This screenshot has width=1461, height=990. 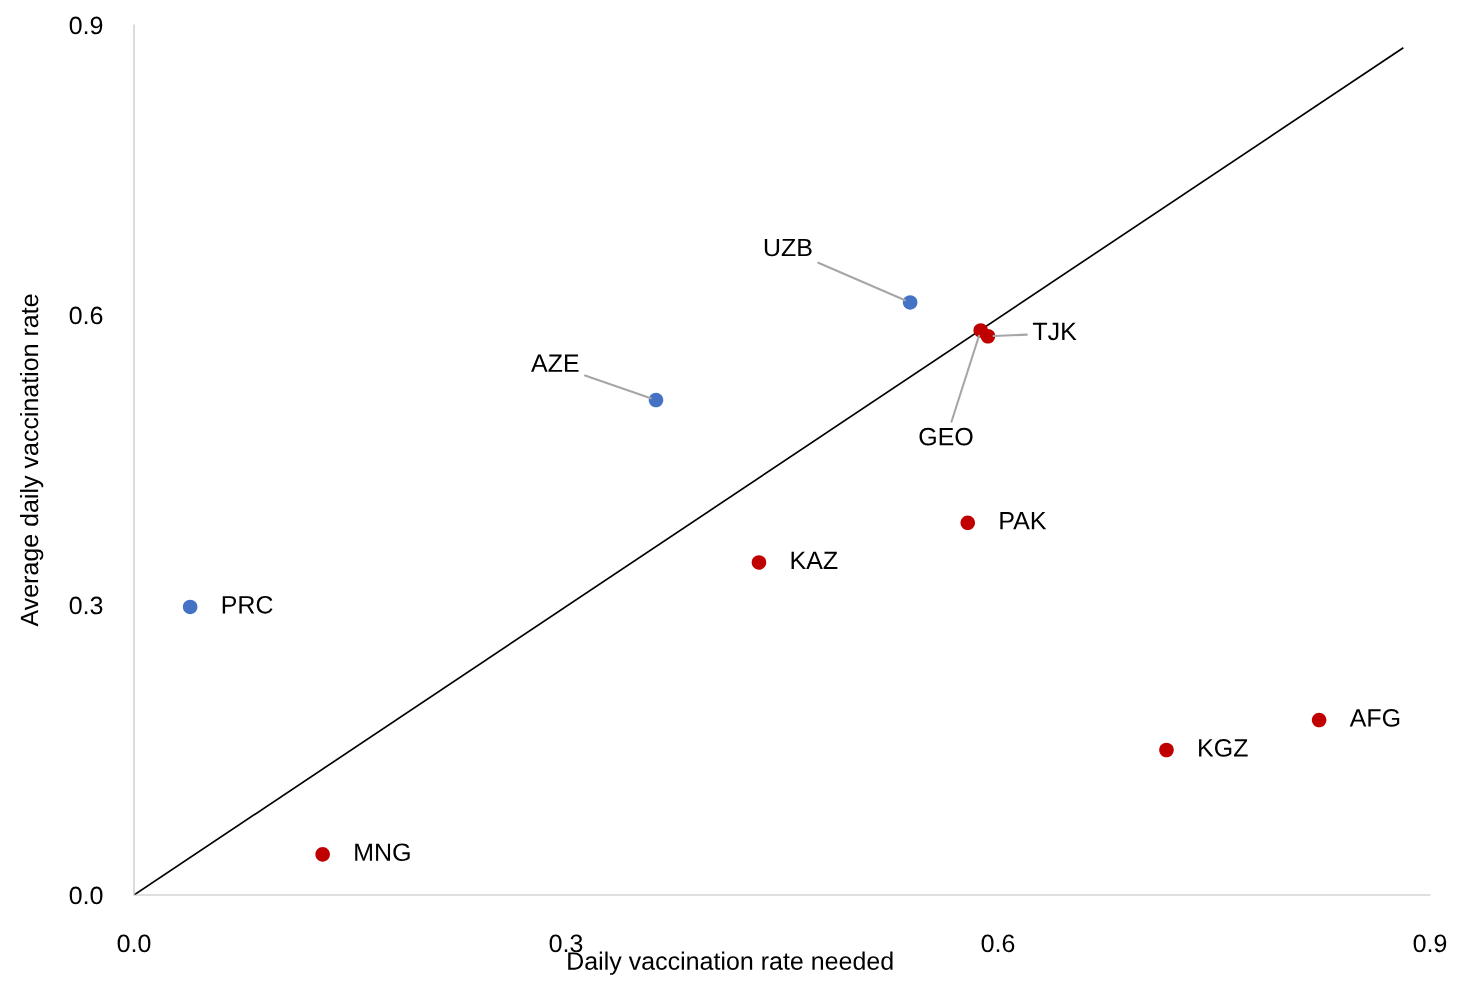 I want to click on y-tick-label: 0.0, so click(x=86, y=895).